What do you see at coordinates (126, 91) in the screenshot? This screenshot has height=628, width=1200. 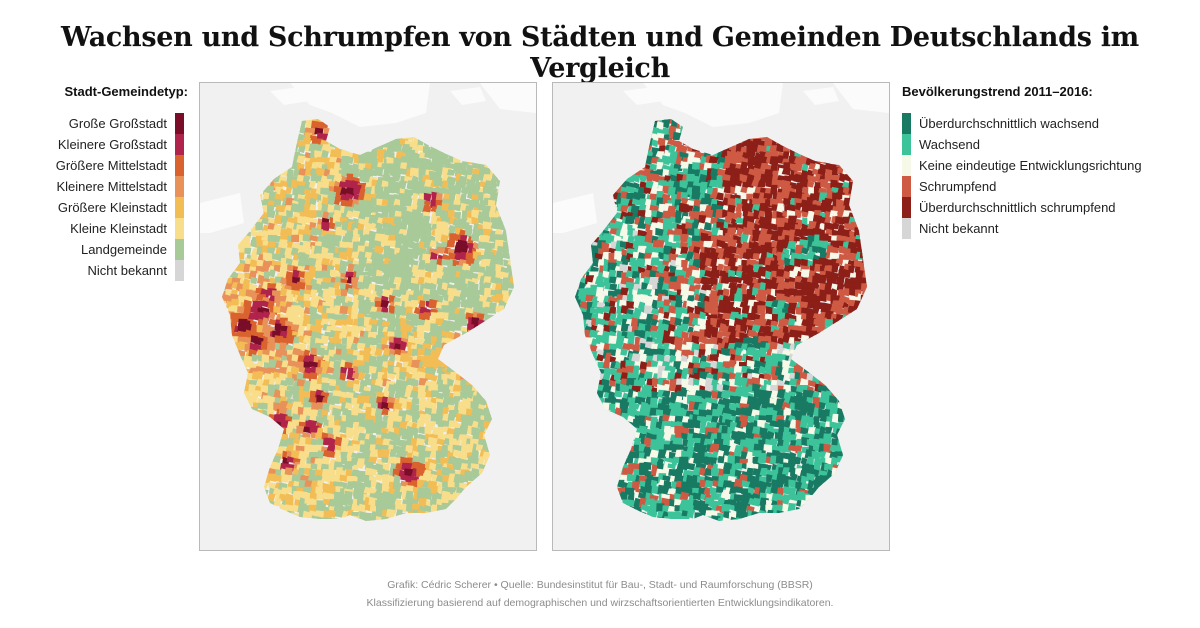 I see `legend-left-title: Stadt-Gemeindetyp:` at bounding box center [126, 91].